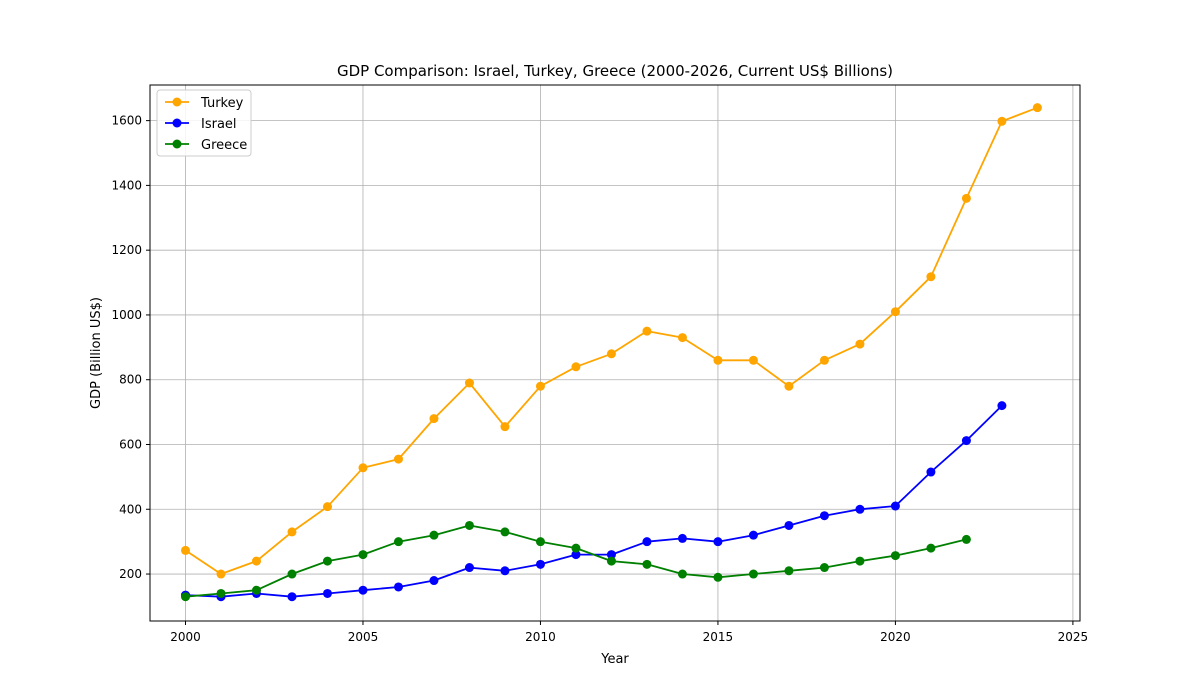  Describe the element at coordinates (130, 509) in the screenshot. I see `y-tick-label: 400` at that location.